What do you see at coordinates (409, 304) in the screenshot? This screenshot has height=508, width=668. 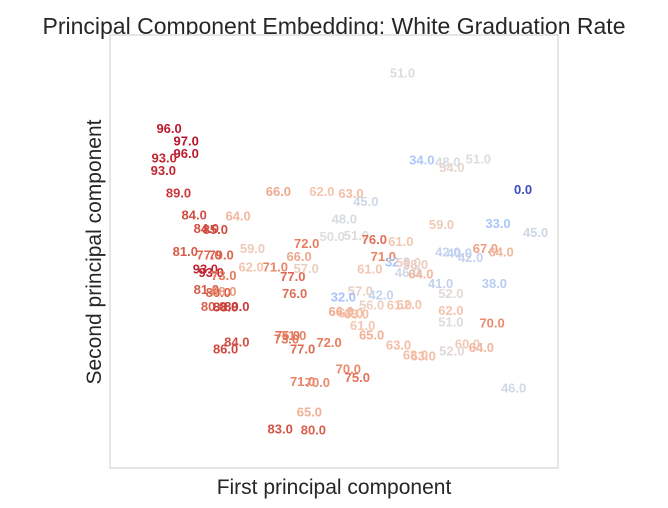 I see `point-label-68: 62.0` at bounding box center [409, 304].